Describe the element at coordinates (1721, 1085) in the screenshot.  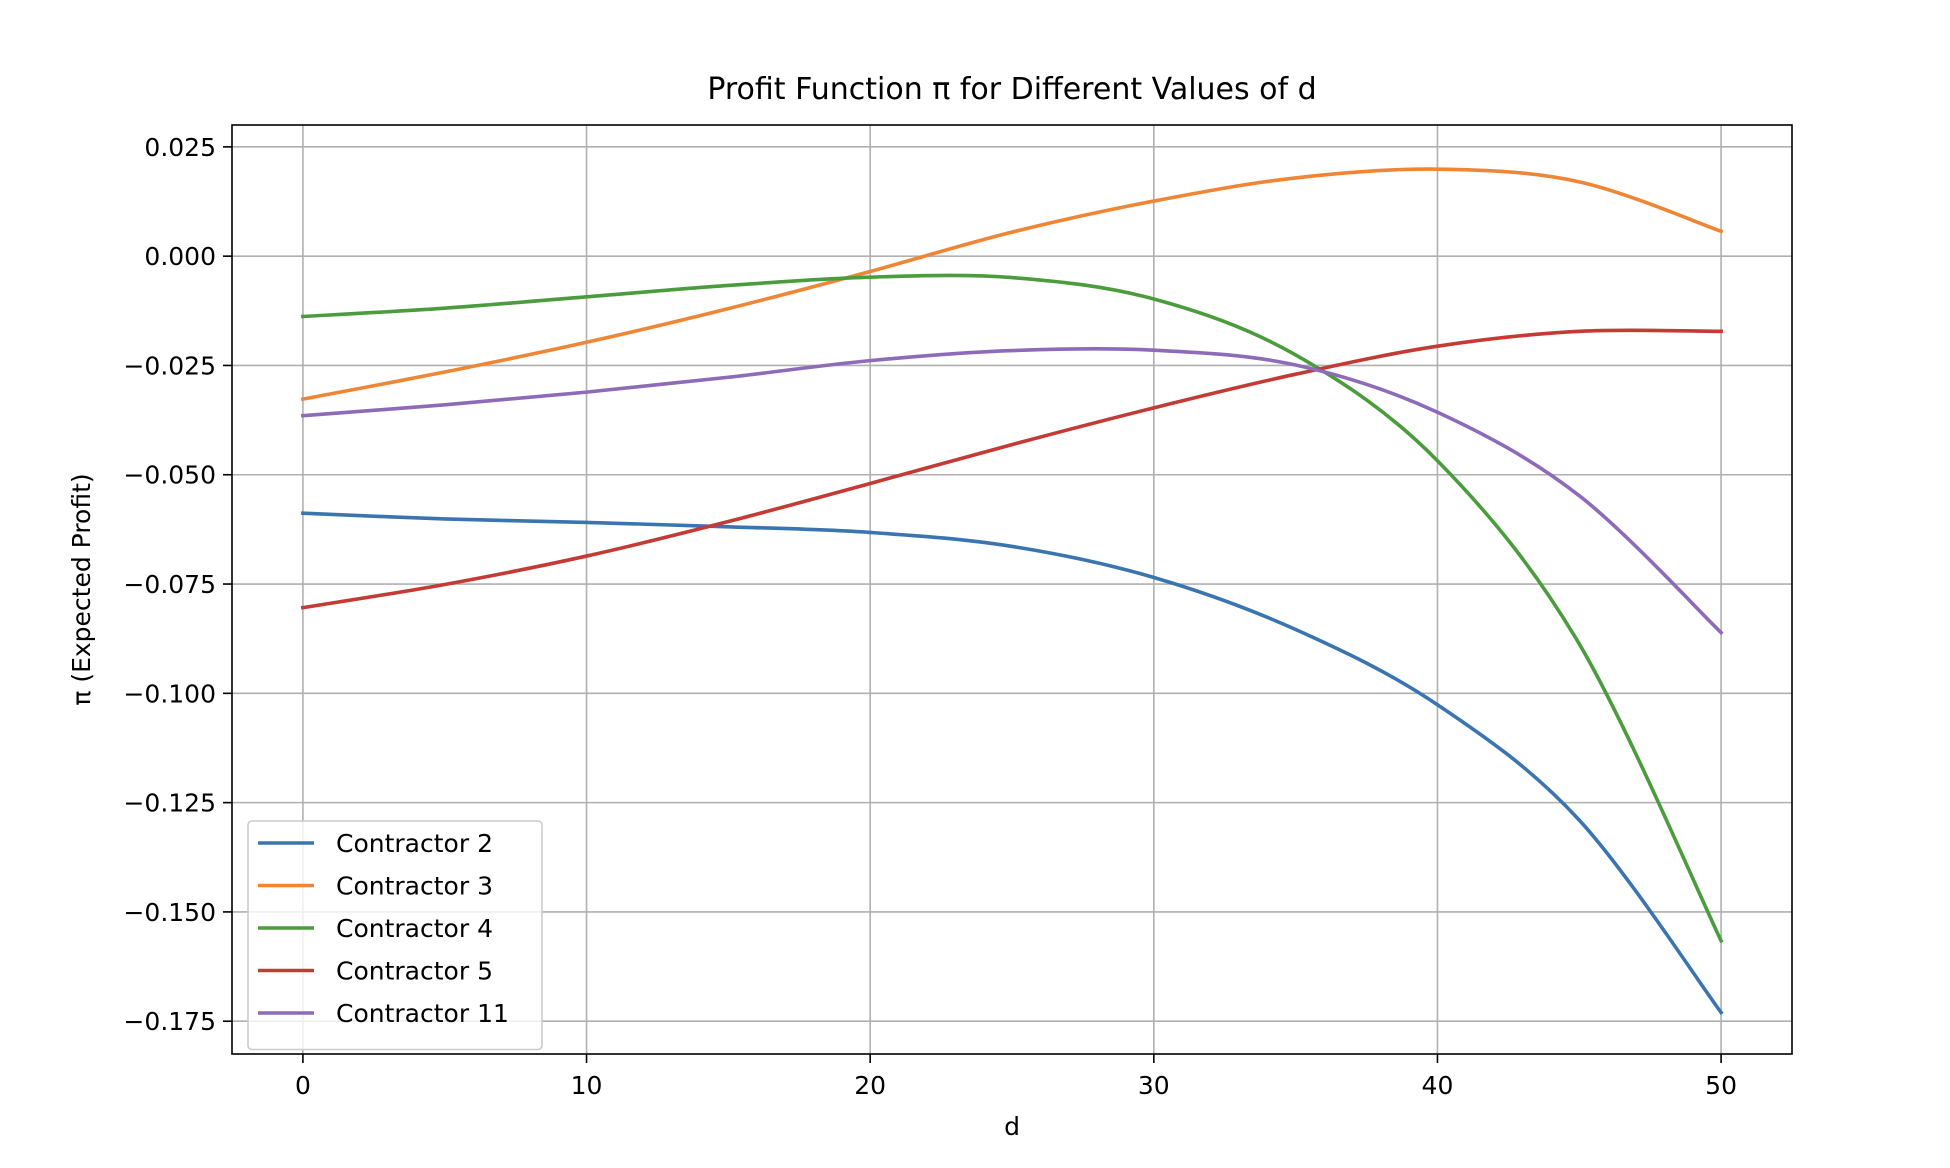
I see `x-tick-label: 50` at that location.